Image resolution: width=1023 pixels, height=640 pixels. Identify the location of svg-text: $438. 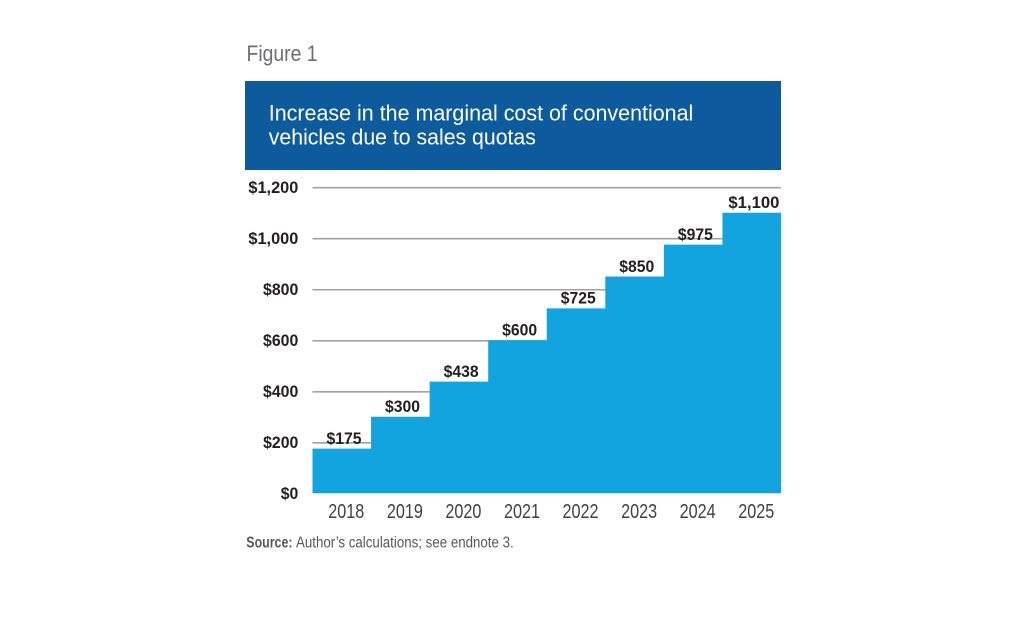
(461, 371).